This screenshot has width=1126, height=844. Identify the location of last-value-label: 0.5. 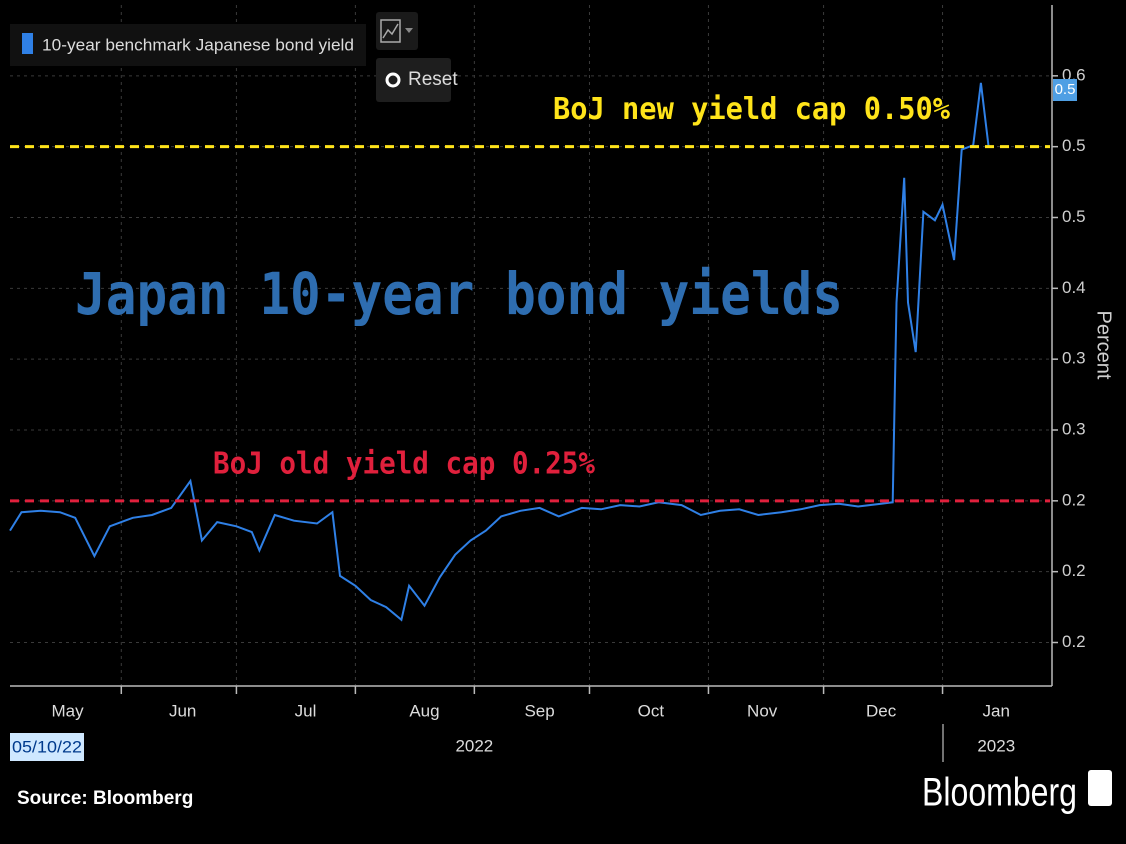
(1065, 89).